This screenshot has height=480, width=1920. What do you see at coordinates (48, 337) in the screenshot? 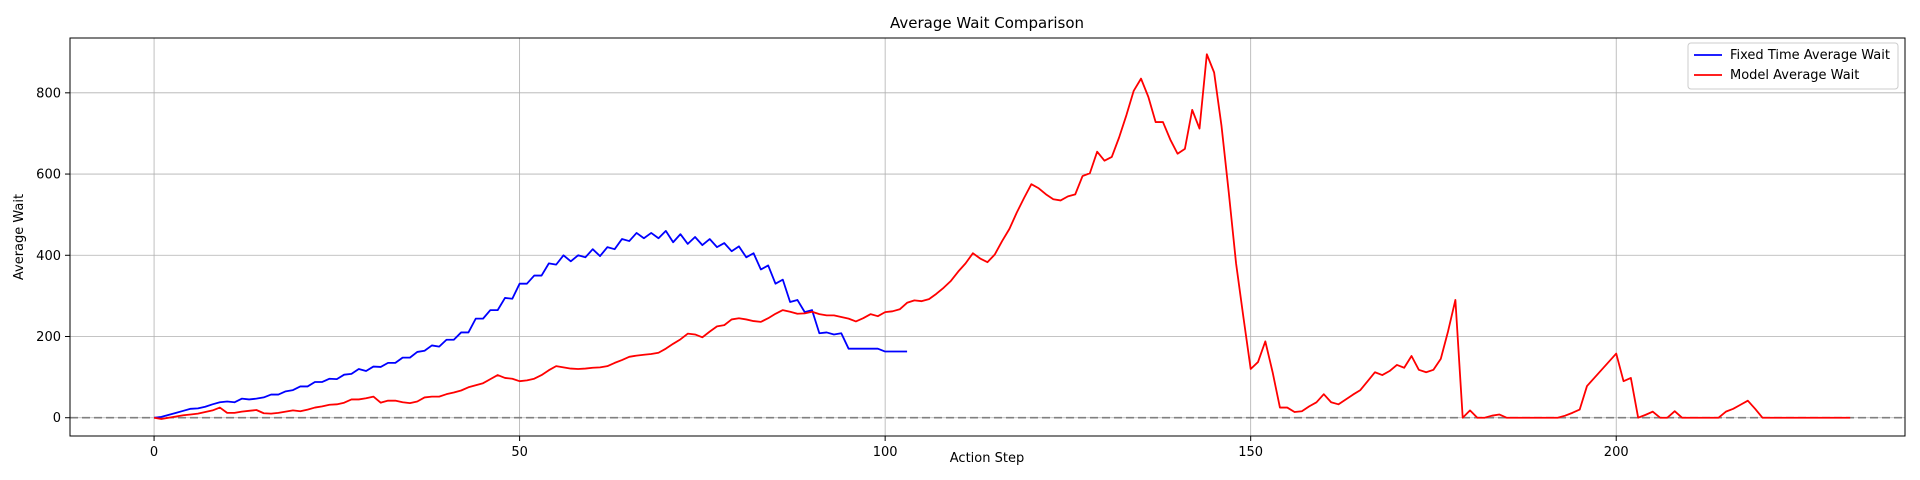
I see `y-tick-label: 200` at bounding box center [48, 337].